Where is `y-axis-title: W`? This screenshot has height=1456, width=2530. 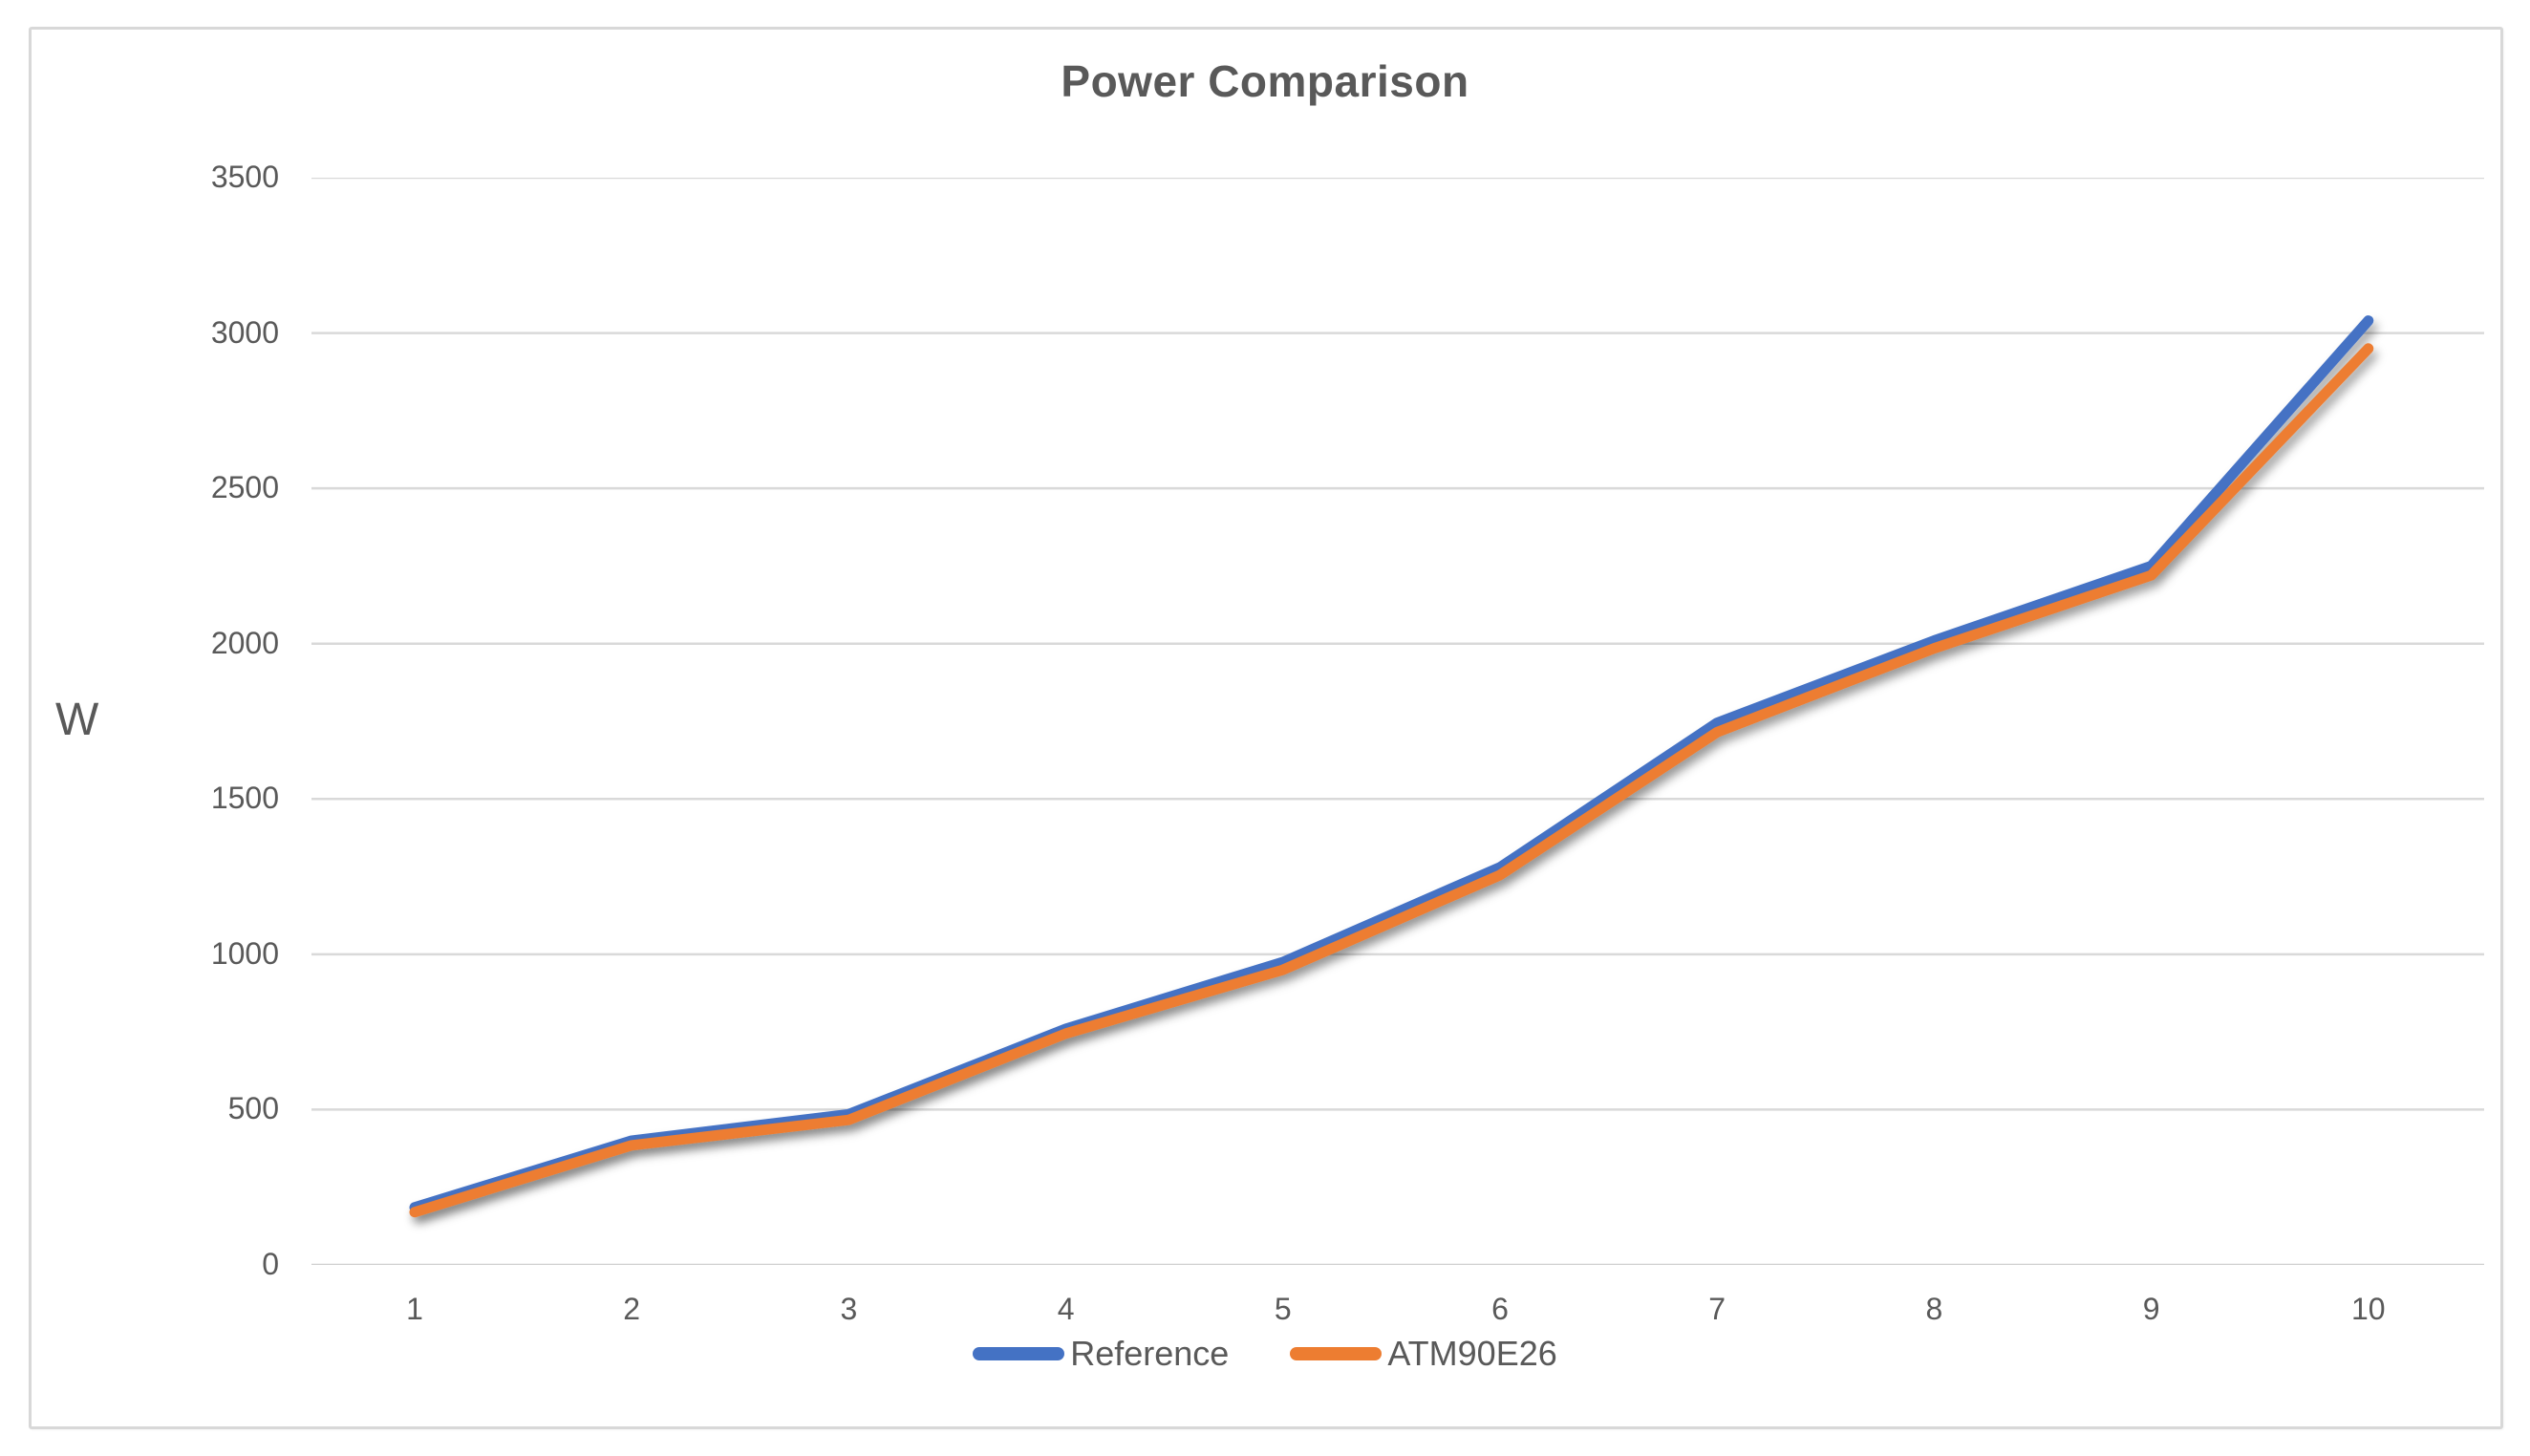
y-axis-title: W is located at coordinates (77, 720).